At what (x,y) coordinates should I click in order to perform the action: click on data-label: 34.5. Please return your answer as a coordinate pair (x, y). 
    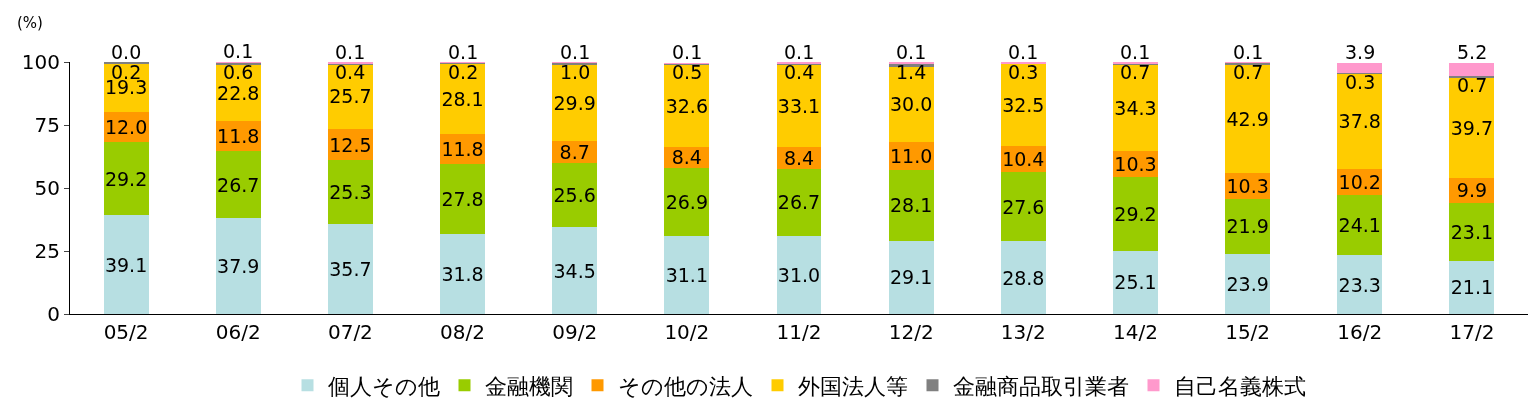
    Looking at the image, I should click on (574, 270).